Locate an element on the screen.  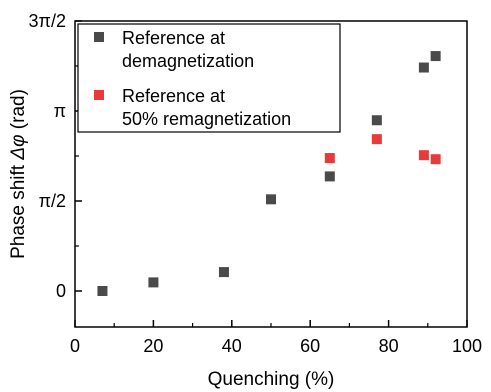
legend-label: demagnetization is located at coordinates (188, 61).